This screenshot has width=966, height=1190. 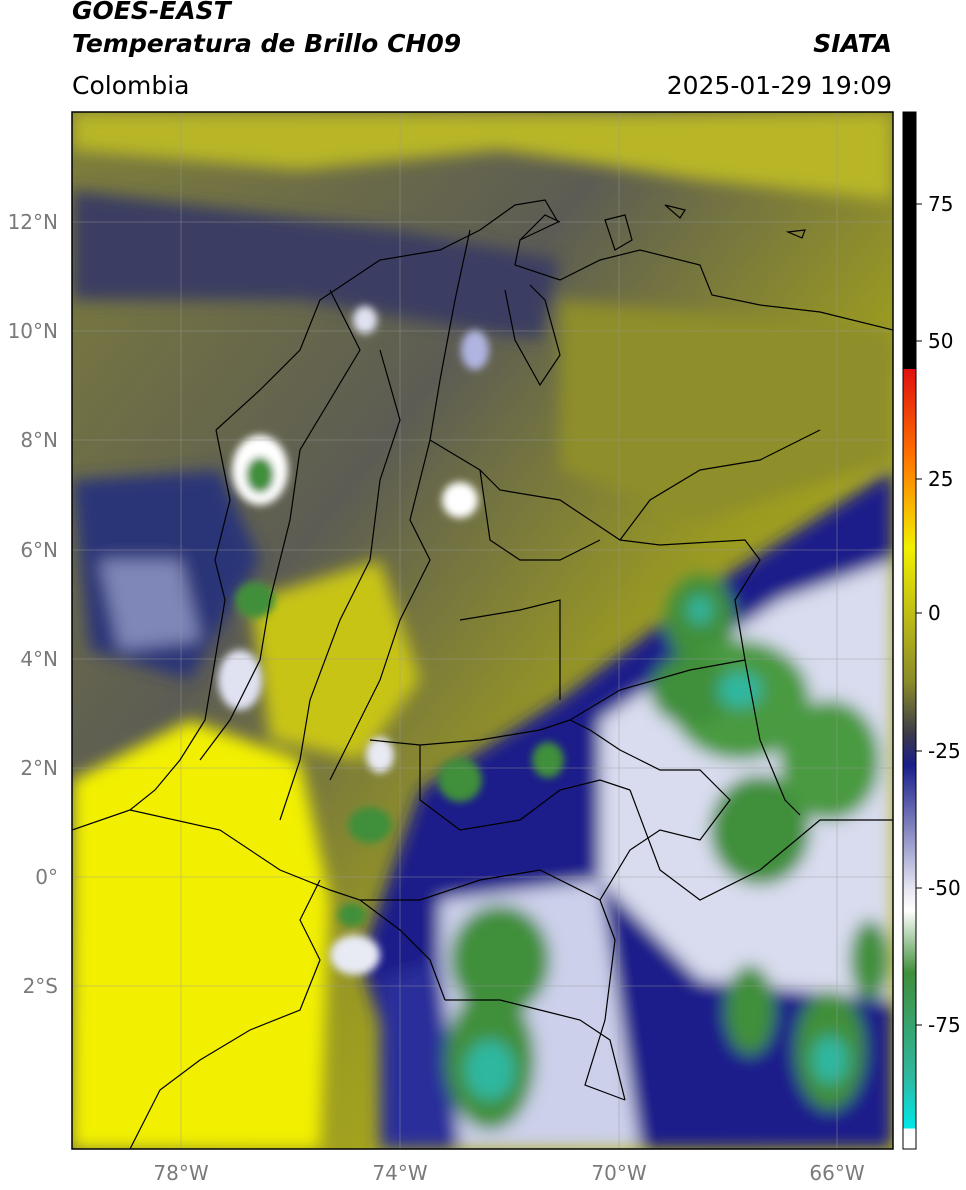 I want to click on lat-label: 0°, so click(x=46, y=877).